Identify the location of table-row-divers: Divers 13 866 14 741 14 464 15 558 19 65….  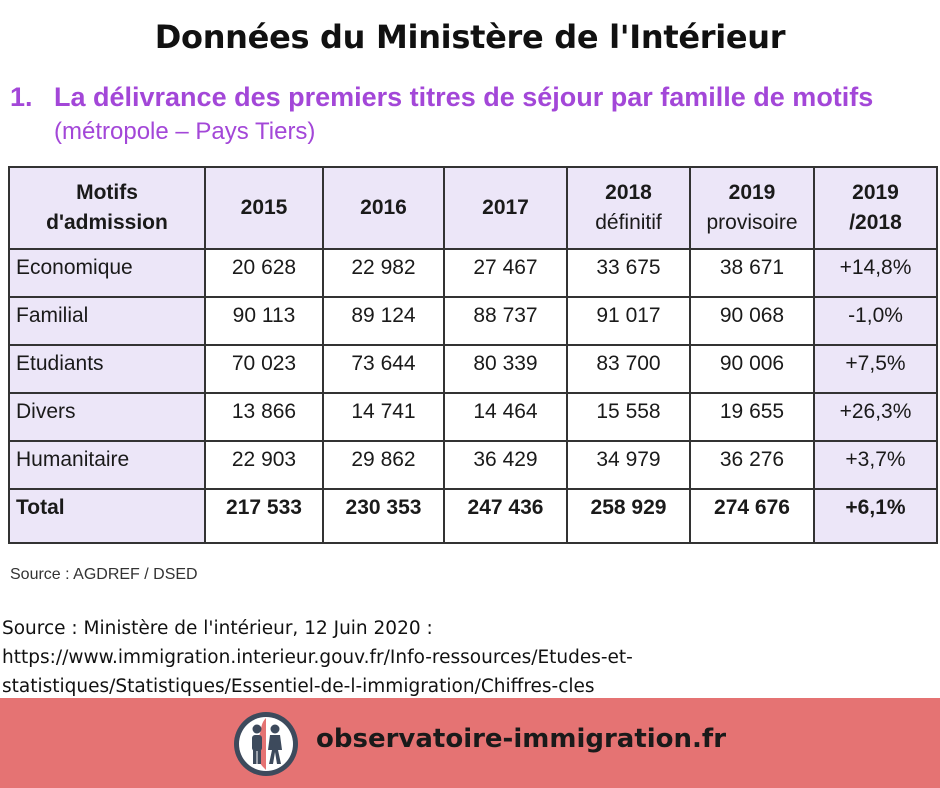
(473, 417).